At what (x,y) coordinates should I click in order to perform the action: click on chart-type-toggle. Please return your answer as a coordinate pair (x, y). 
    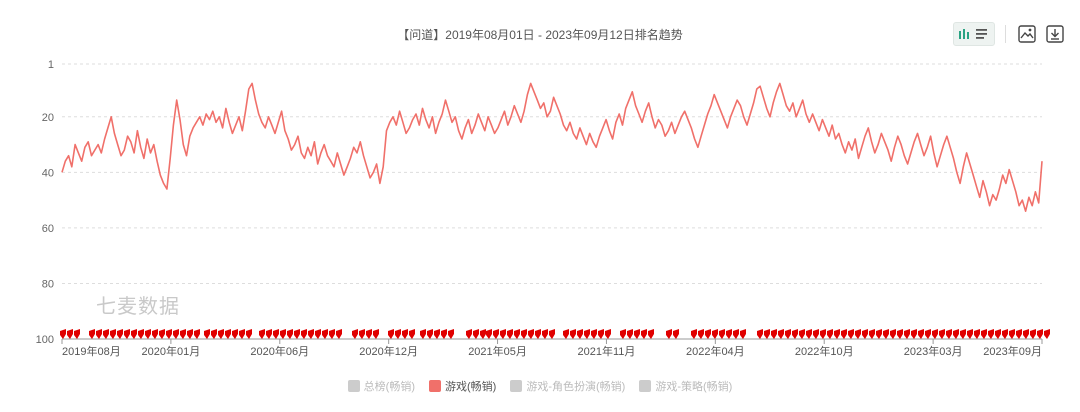
    Looking at the image, I should click on (974, 34).